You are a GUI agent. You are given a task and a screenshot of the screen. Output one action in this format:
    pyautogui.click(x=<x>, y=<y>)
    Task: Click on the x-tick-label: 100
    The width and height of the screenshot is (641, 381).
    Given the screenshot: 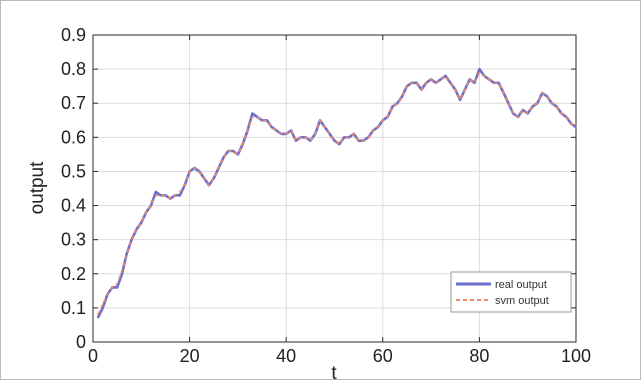 What is the action you would take?
    pyautogui.click(x=576, y=356)
    